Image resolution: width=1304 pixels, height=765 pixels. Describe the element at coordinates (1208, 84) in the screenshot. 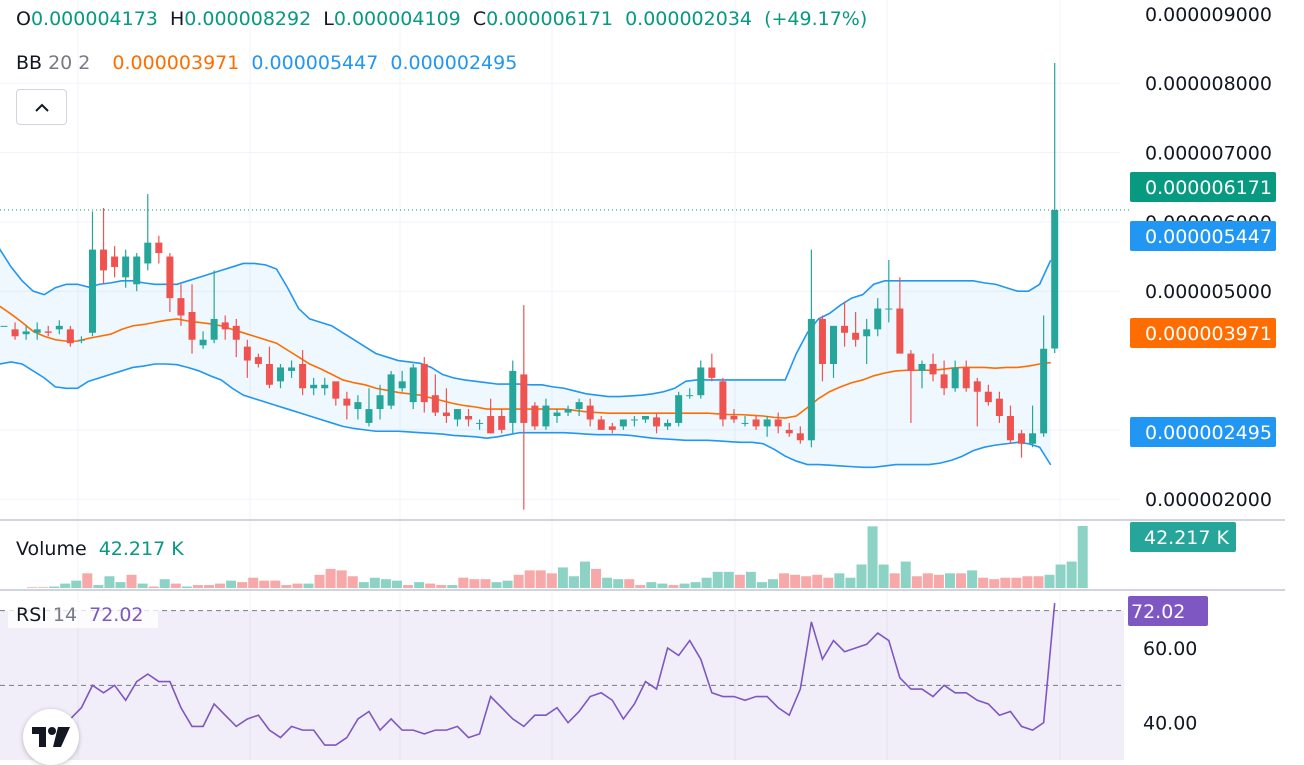

I see `price-tick-label: 0.000008000` at that location.